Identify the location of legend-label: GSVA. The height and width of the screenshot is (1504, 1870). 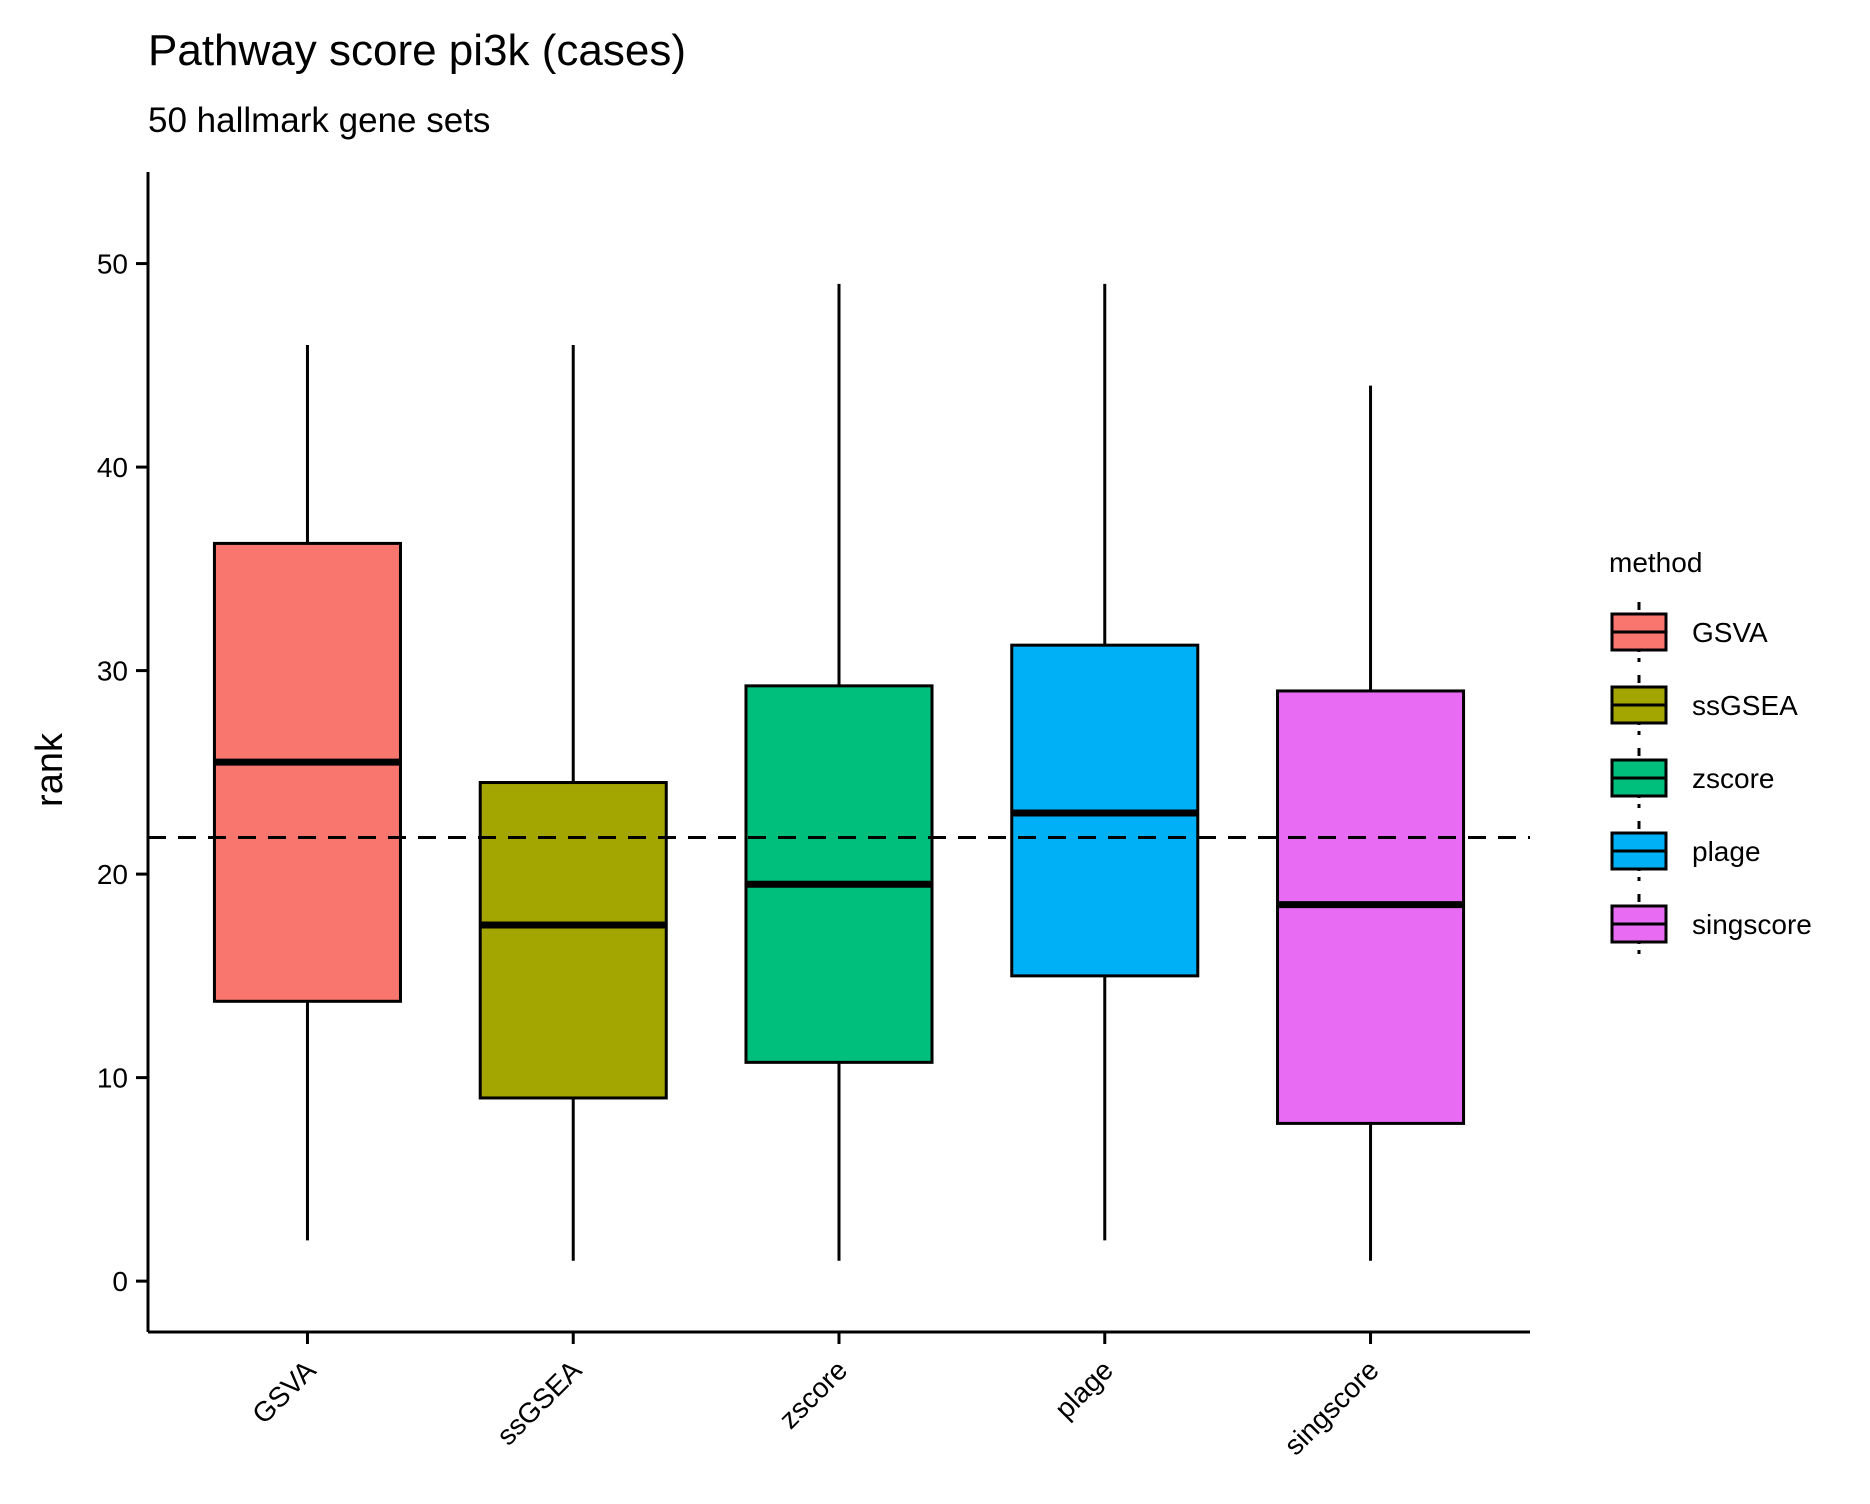
(1730, 632).